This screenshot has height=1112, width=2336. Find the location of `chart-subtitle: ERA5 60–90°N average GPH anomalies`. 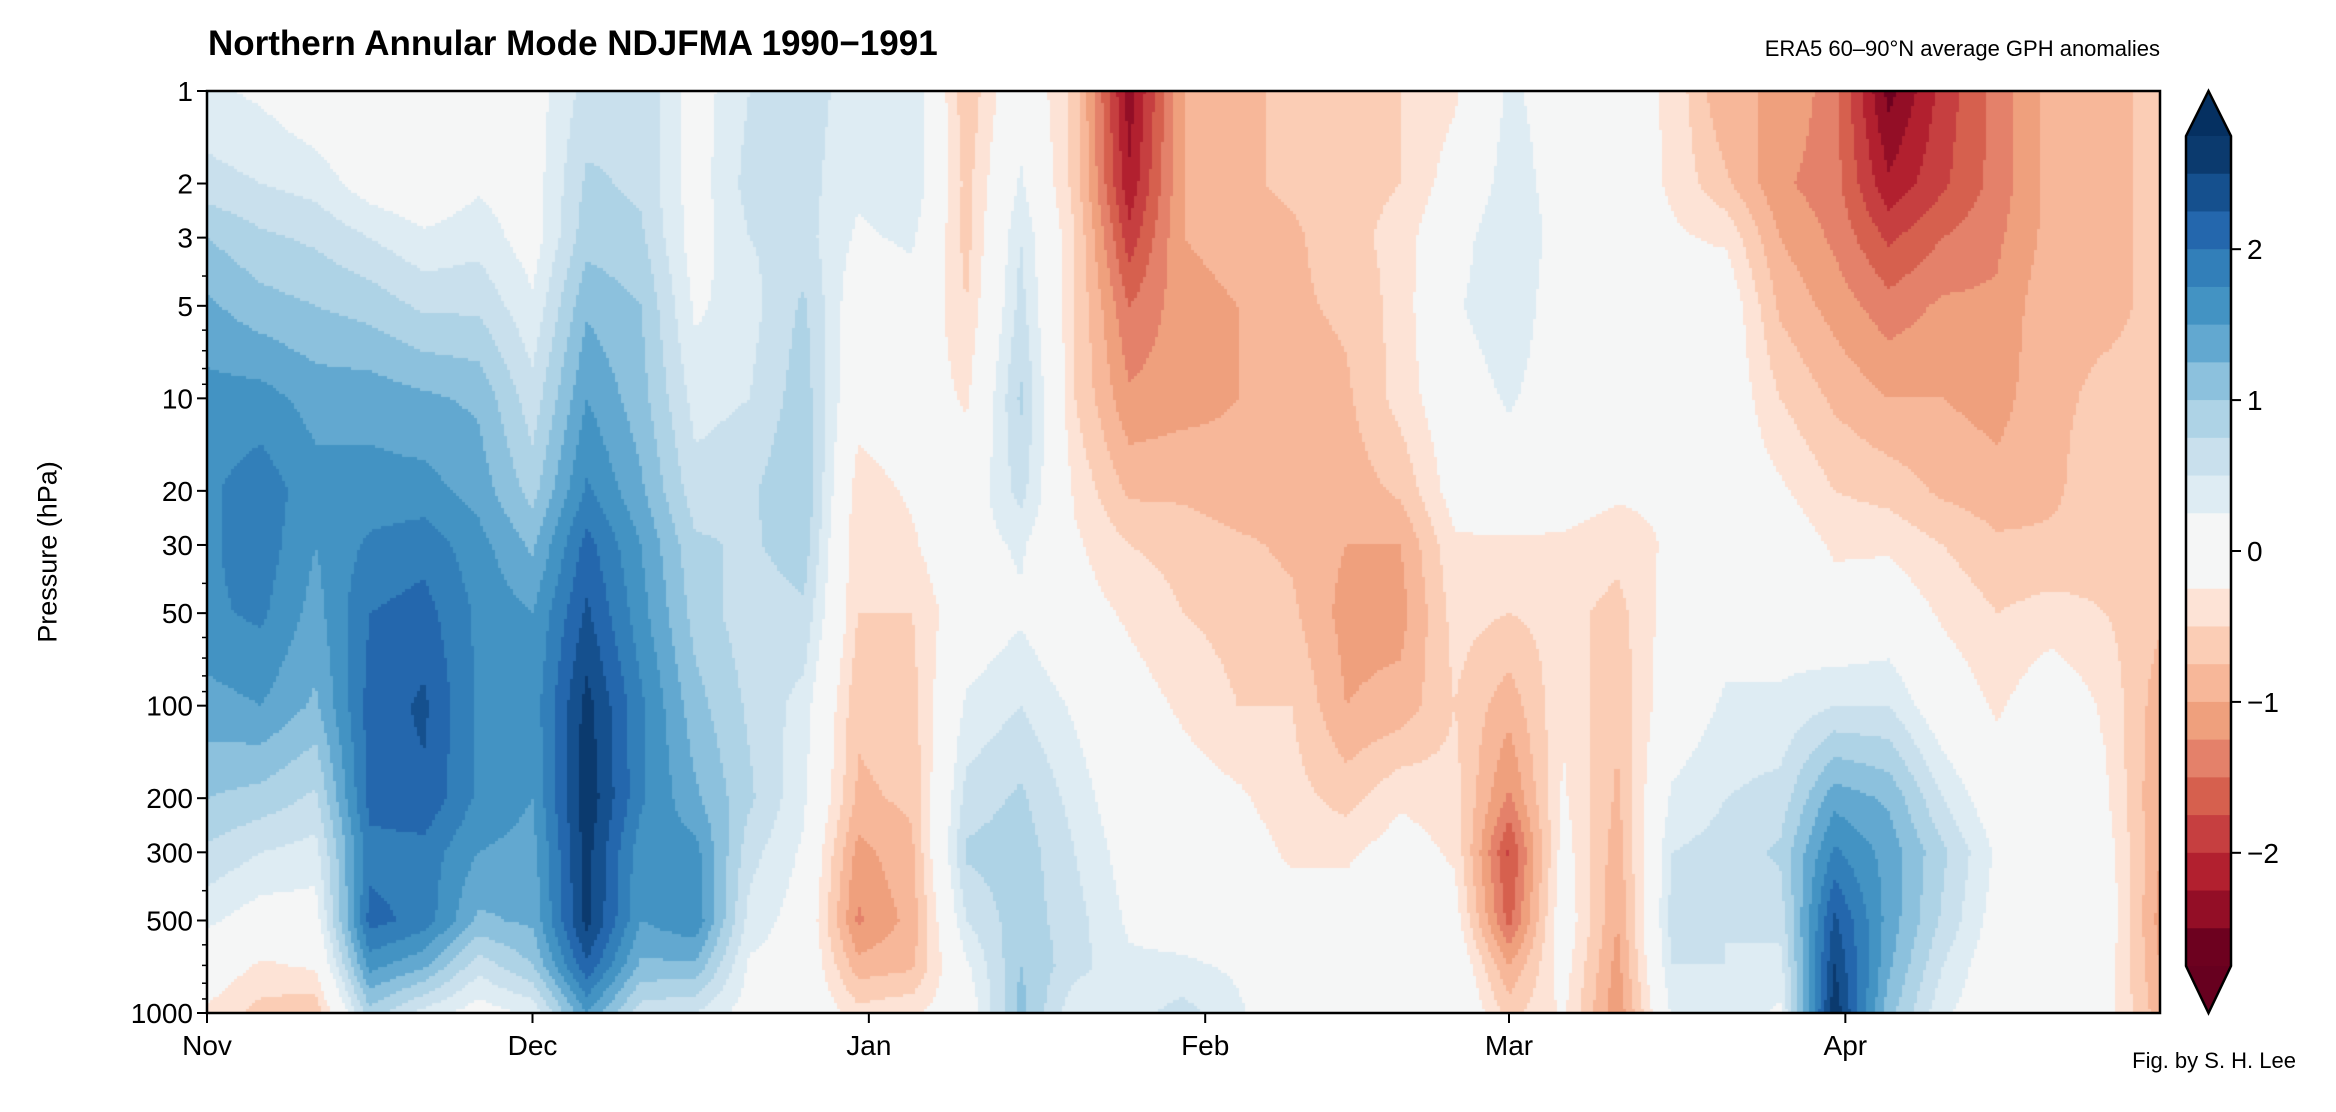

chart-subtitle: ERA5 60–90°N average GPH anomalies is located at coordinates (1962, 48).